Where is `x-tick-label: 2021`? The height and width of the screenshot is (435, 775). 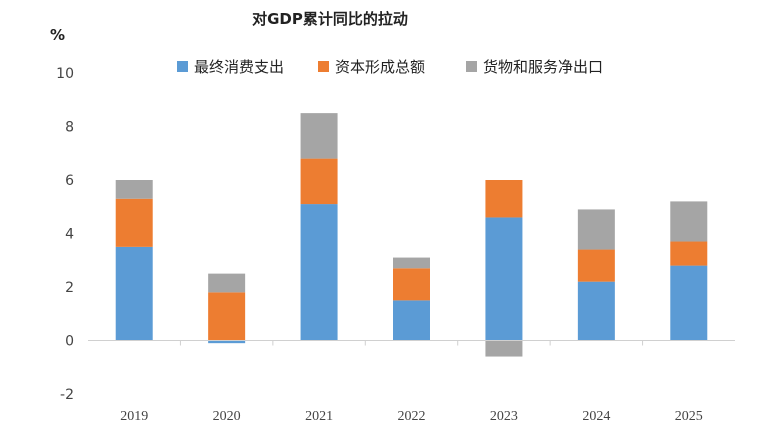
x-tick-label: 2021 is located at coordinates (319, 416).